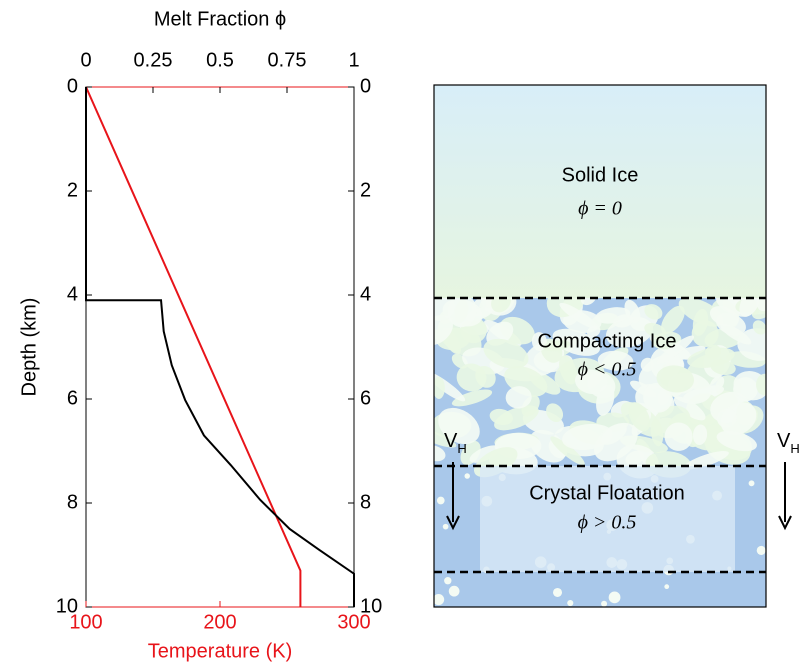 Image resolution: width=806 pixels, height=666 pixels. I want to click on layer-name: Compacting Ice, so click(607, 341).